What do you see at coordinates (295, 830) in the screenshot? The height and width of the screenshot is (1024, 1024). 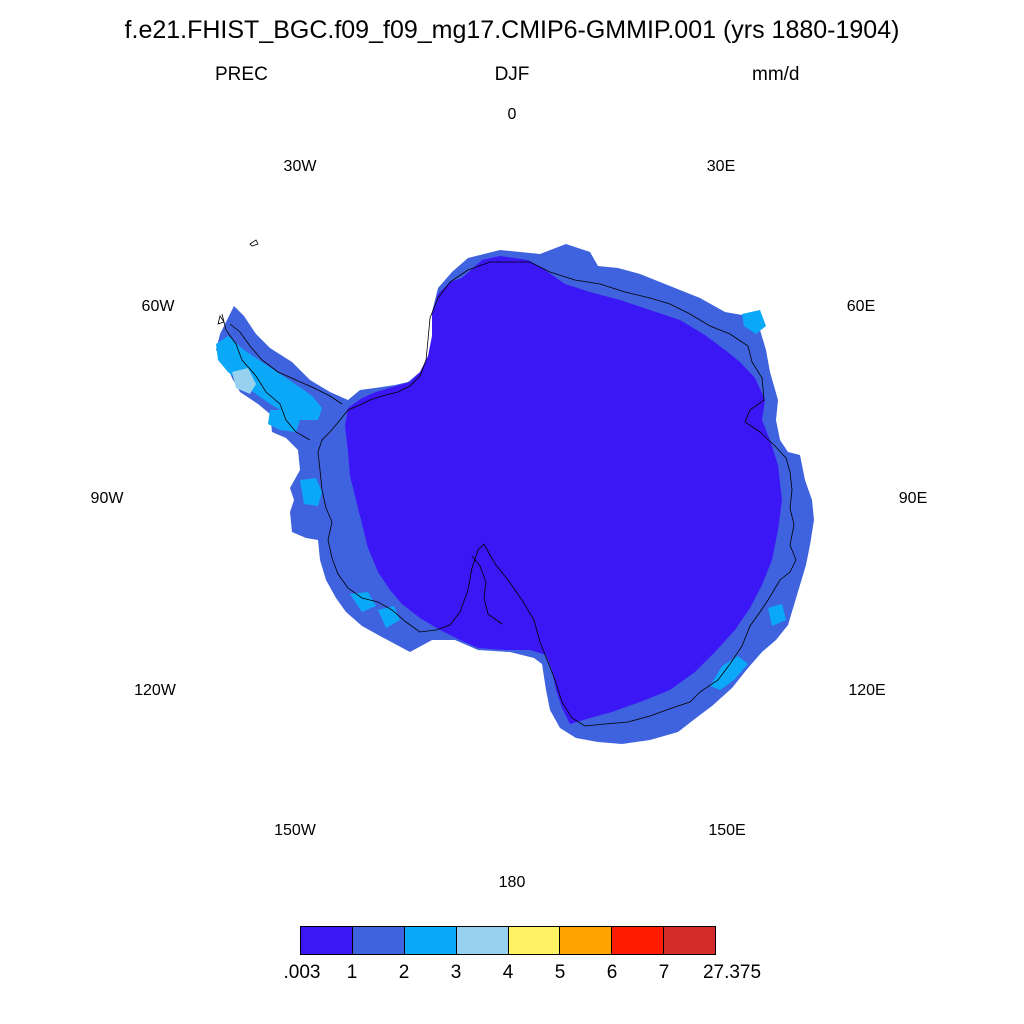 I see `lon-label-150w: 150W` at bounding box center [295, 830].